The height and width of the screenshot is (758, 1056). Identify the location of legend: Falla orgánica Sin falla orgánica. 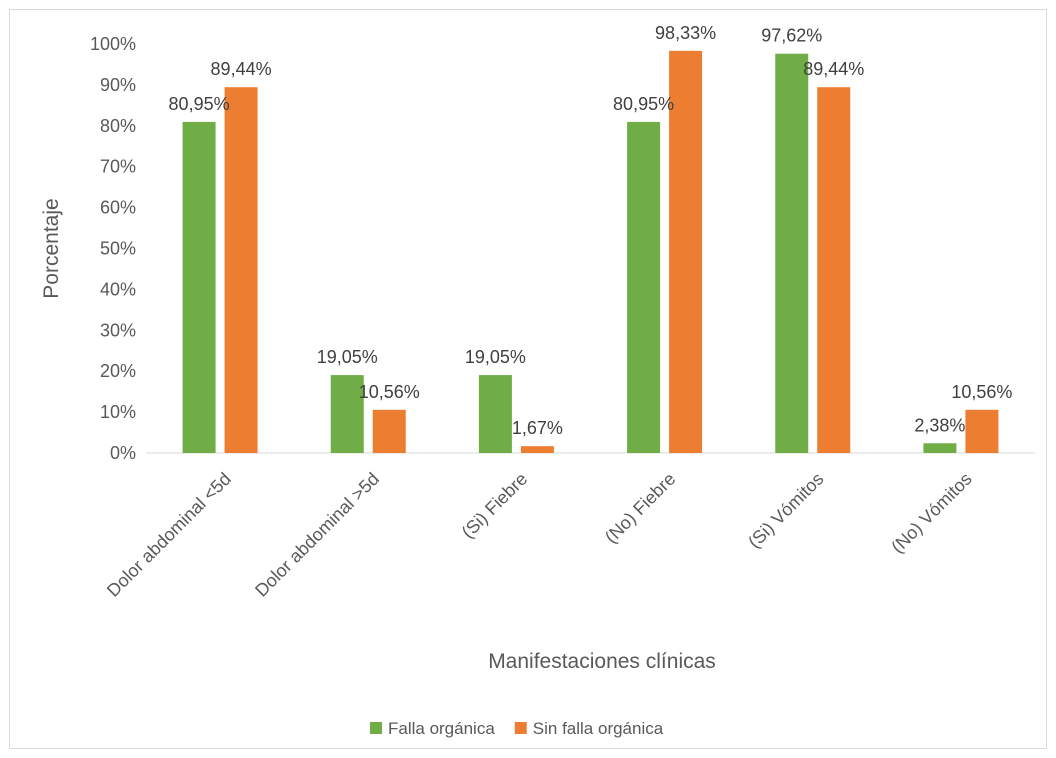
(517, 728).